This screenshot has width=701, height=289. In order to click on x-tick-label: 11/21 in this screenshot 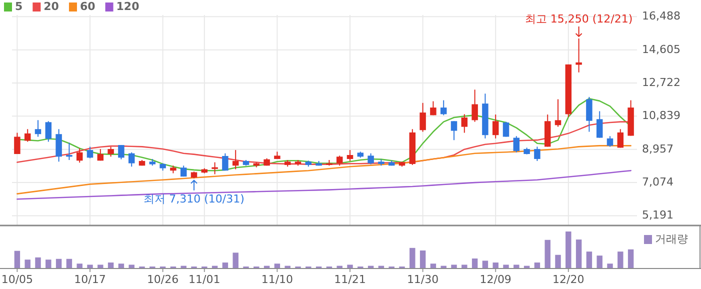, I will do `click(350, 279)`.